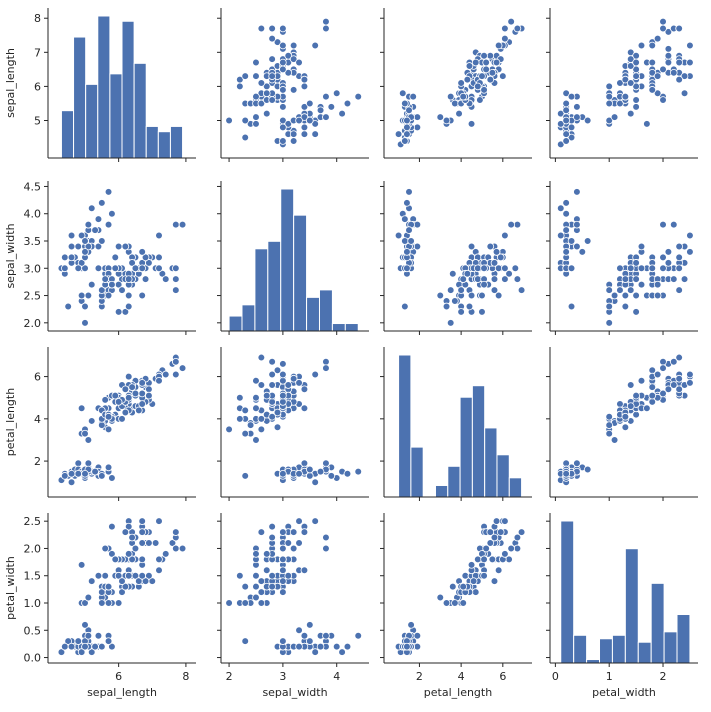 The image size is (711, 712). I want to click on y-tick-label: 2.5, so click(33, 296).